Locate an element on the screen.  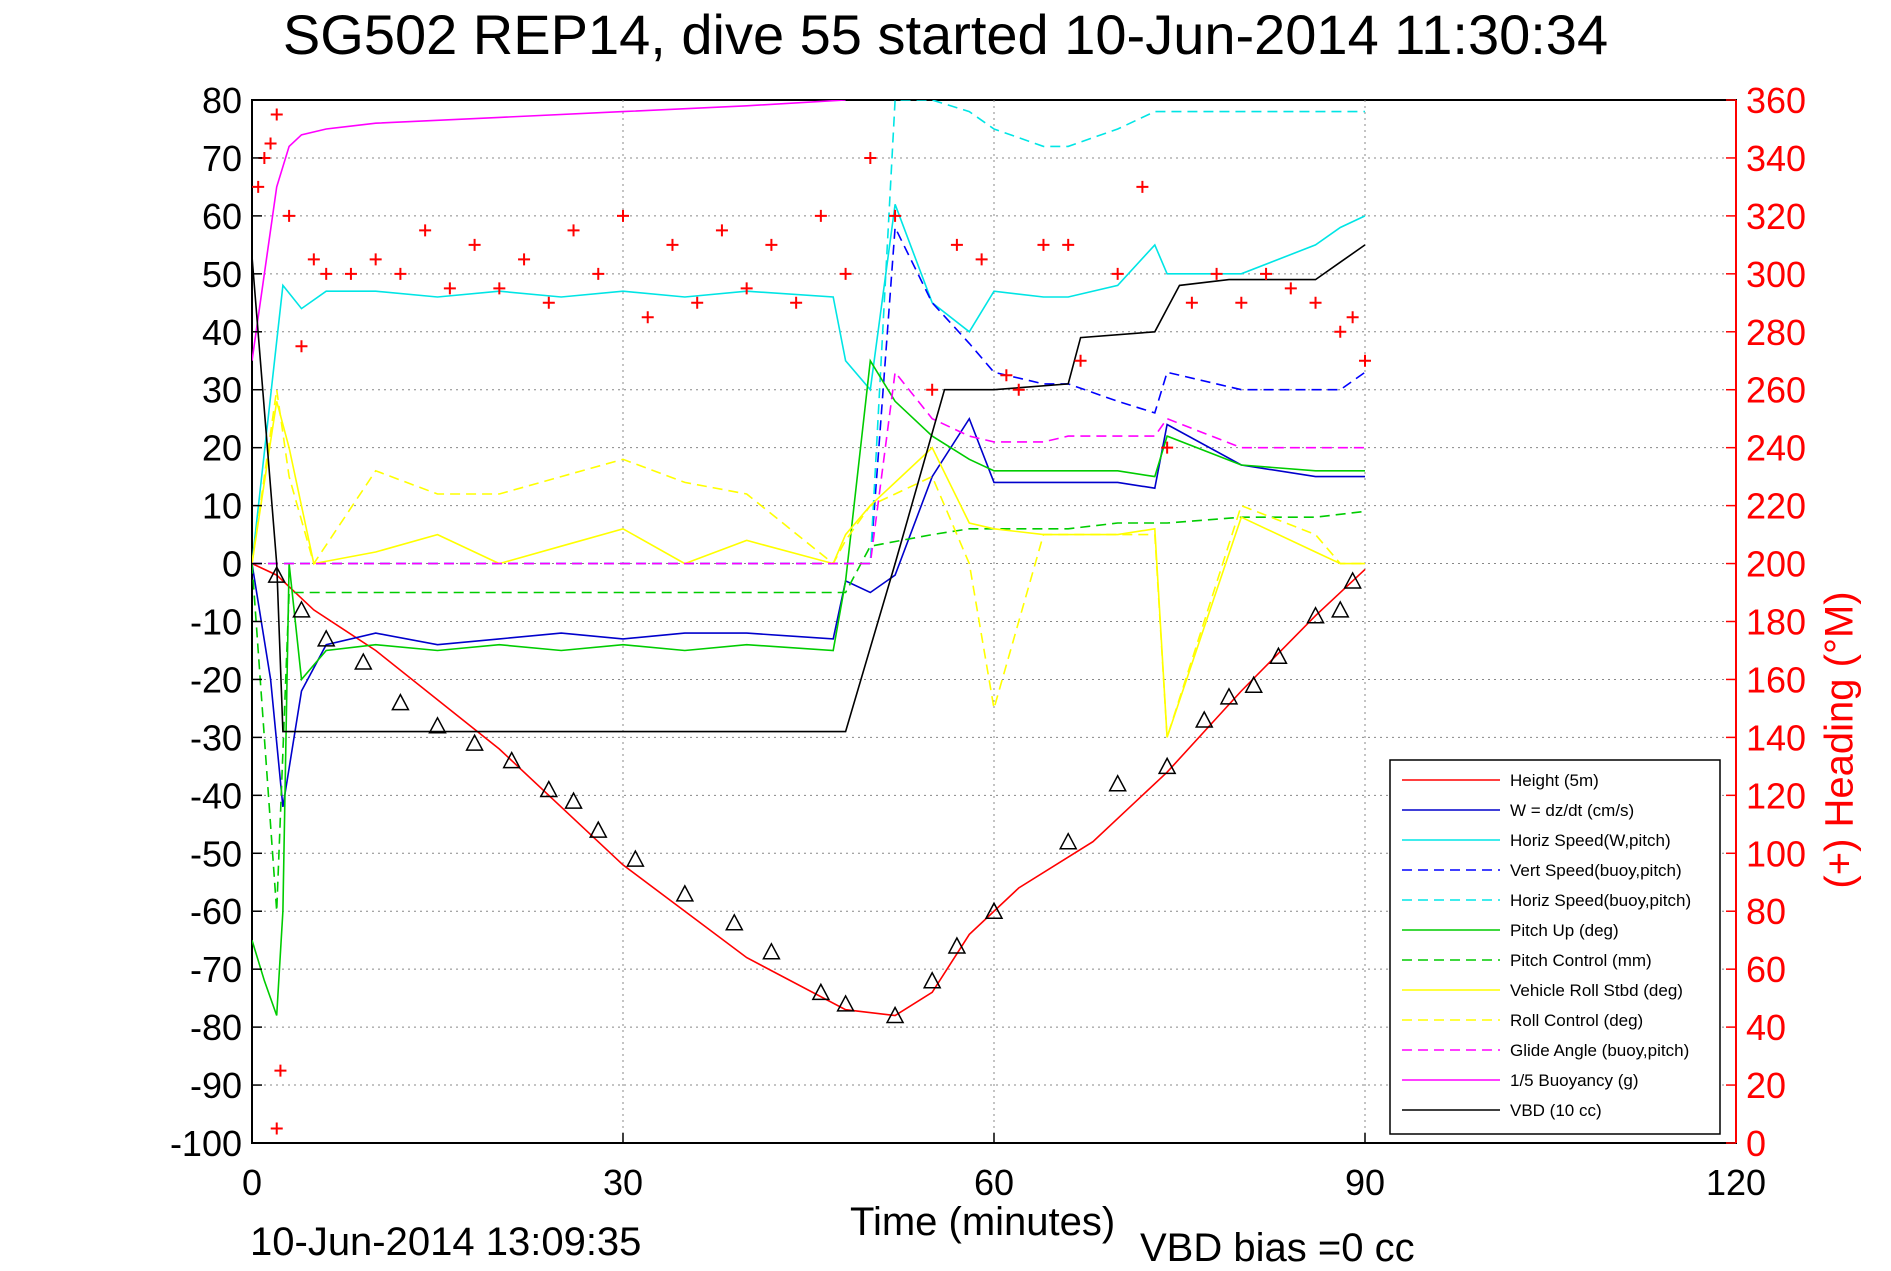
y-right-tick-label: 320 is located at coordinates (1776, 216).